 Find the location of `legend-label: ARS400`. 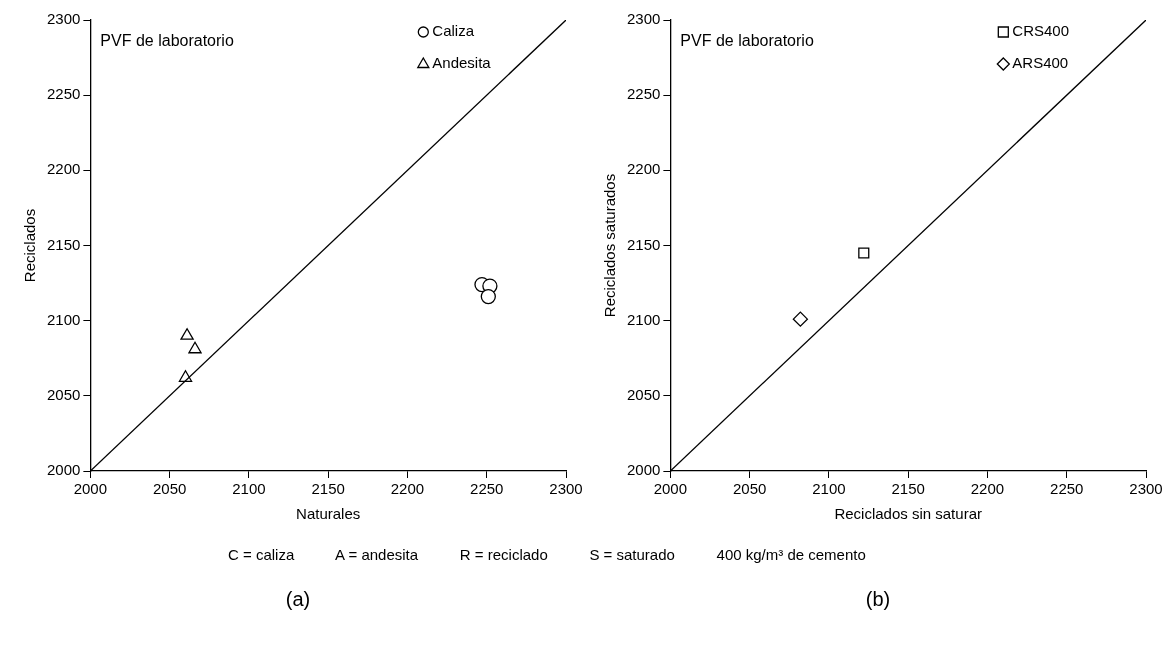

legend-label: ARS400 is located at coordinates (1040, 63).